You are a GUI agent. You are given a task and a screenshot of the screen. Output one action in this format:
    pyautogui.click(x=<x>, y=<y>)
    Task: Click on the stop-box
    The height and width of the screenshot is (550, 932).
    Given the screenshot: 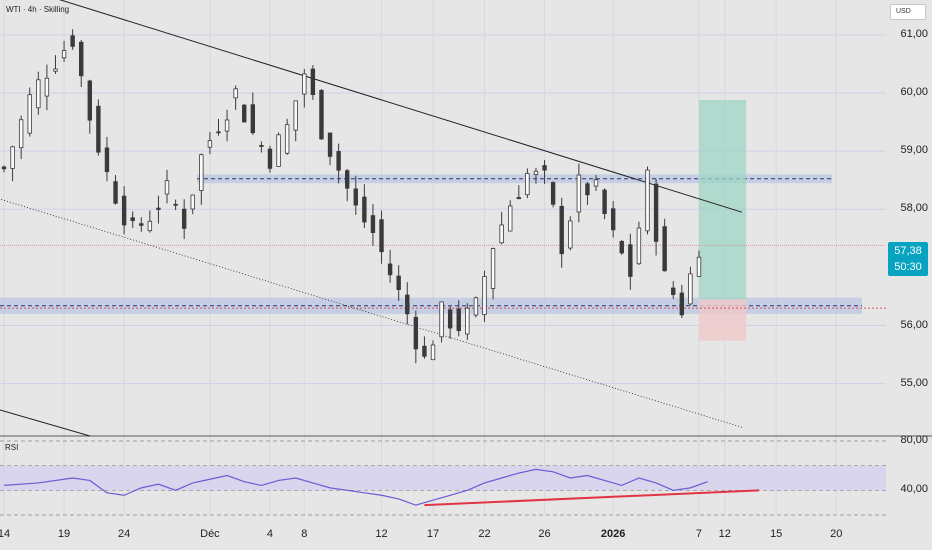 What is the action you would take?
    pyautogui.click(x=722, y=320)
    